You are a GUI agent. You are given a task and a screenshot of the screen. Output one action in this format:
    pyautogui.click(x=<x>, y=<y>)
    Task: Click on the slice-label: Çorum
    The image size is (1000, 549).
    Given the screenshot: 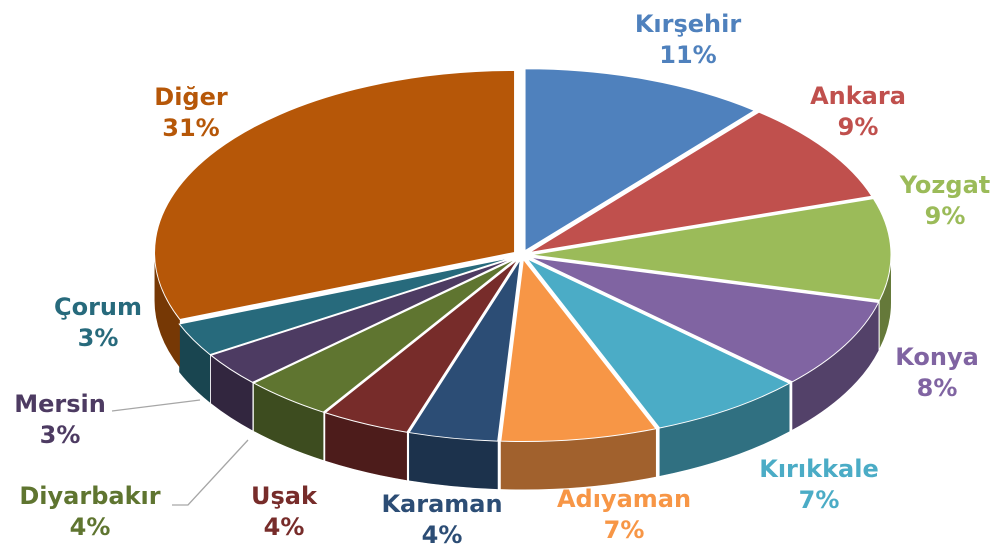 What is the action you would take?
    pyautogui.click(x=98, y=307)
    